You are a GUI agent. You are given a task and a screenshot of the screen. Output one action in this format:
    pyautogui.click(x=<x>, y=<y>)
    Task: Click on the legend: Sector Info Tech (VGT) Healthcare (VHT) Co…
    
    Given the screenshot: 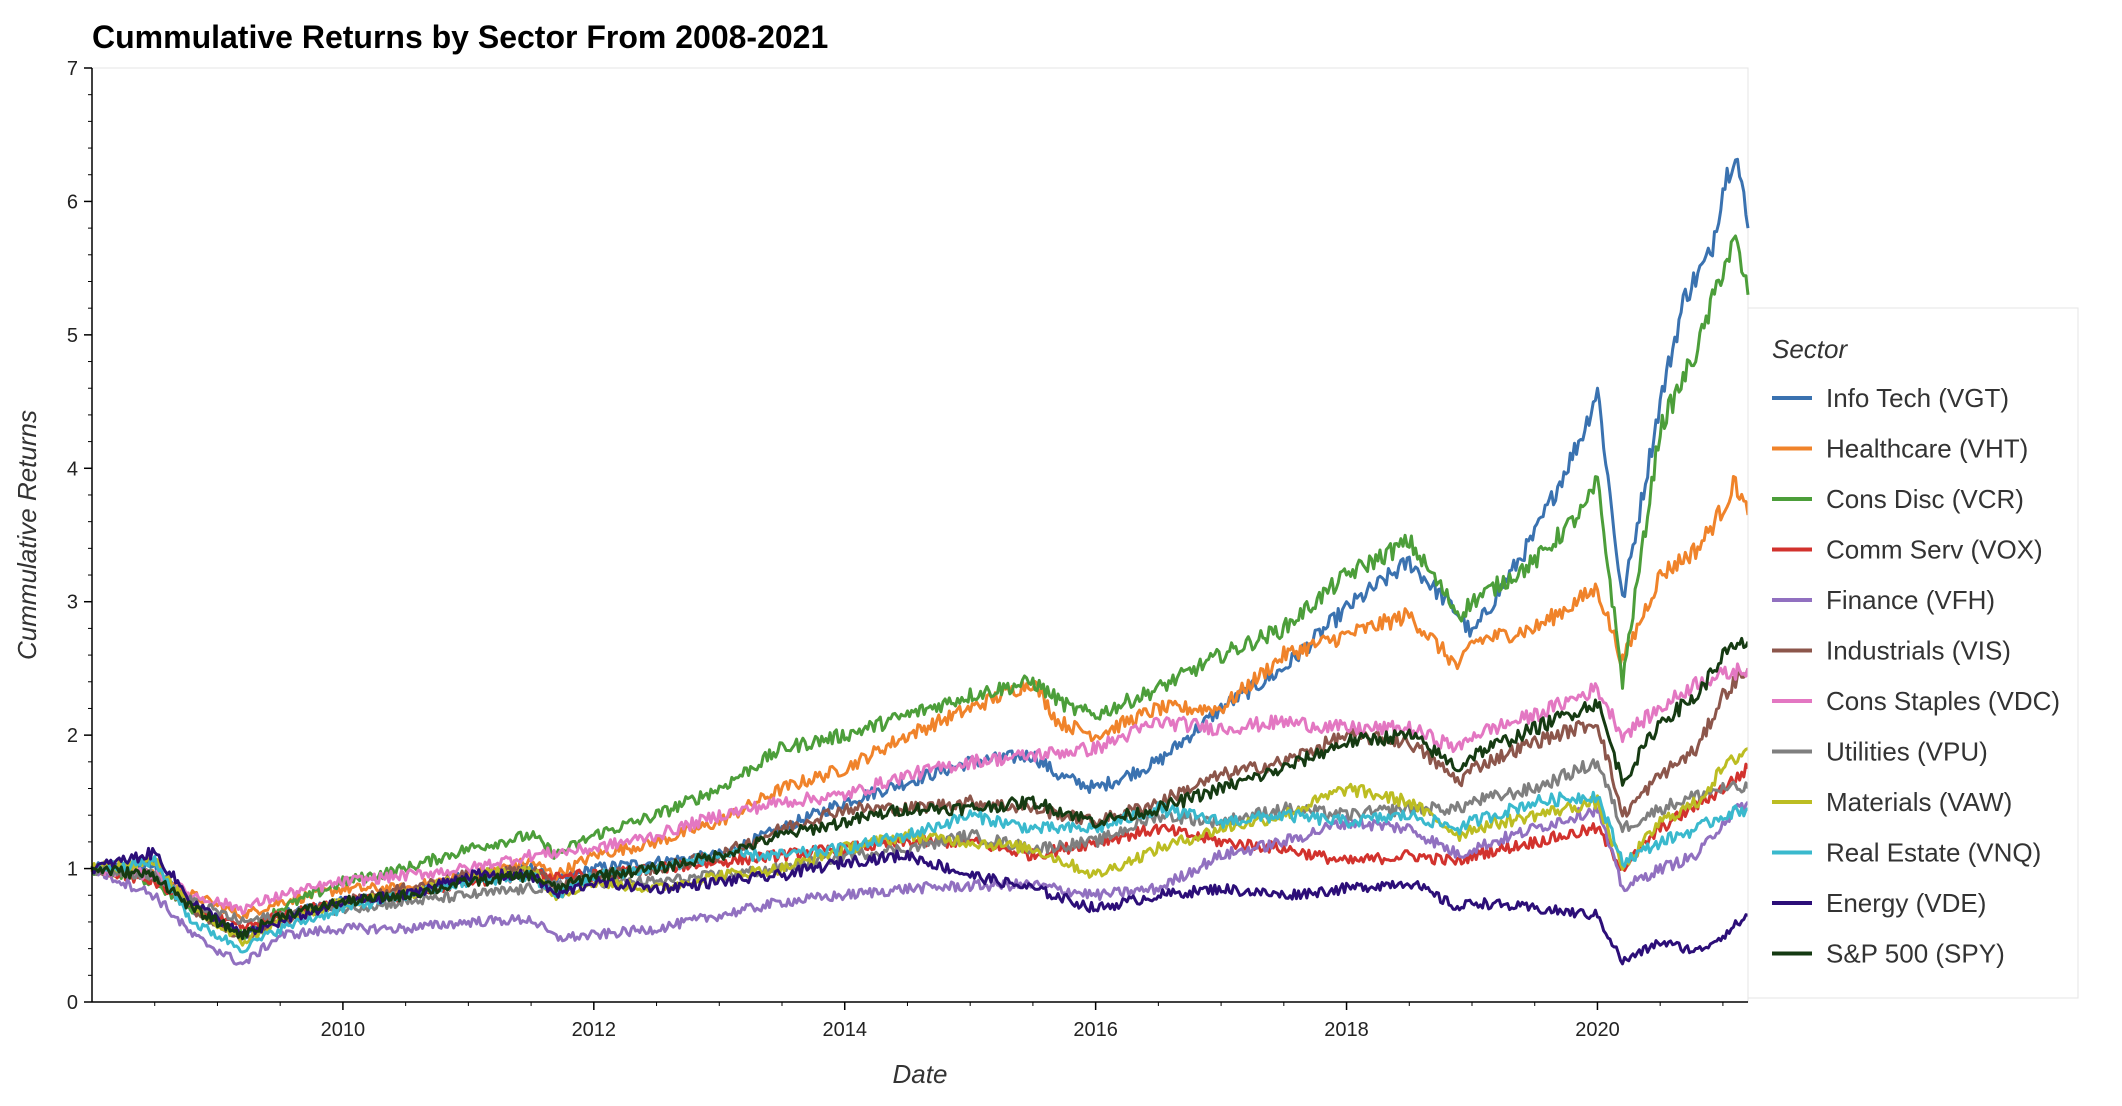 What is the action you would take?
    pyautogui.click(x=1913, y=653)
    